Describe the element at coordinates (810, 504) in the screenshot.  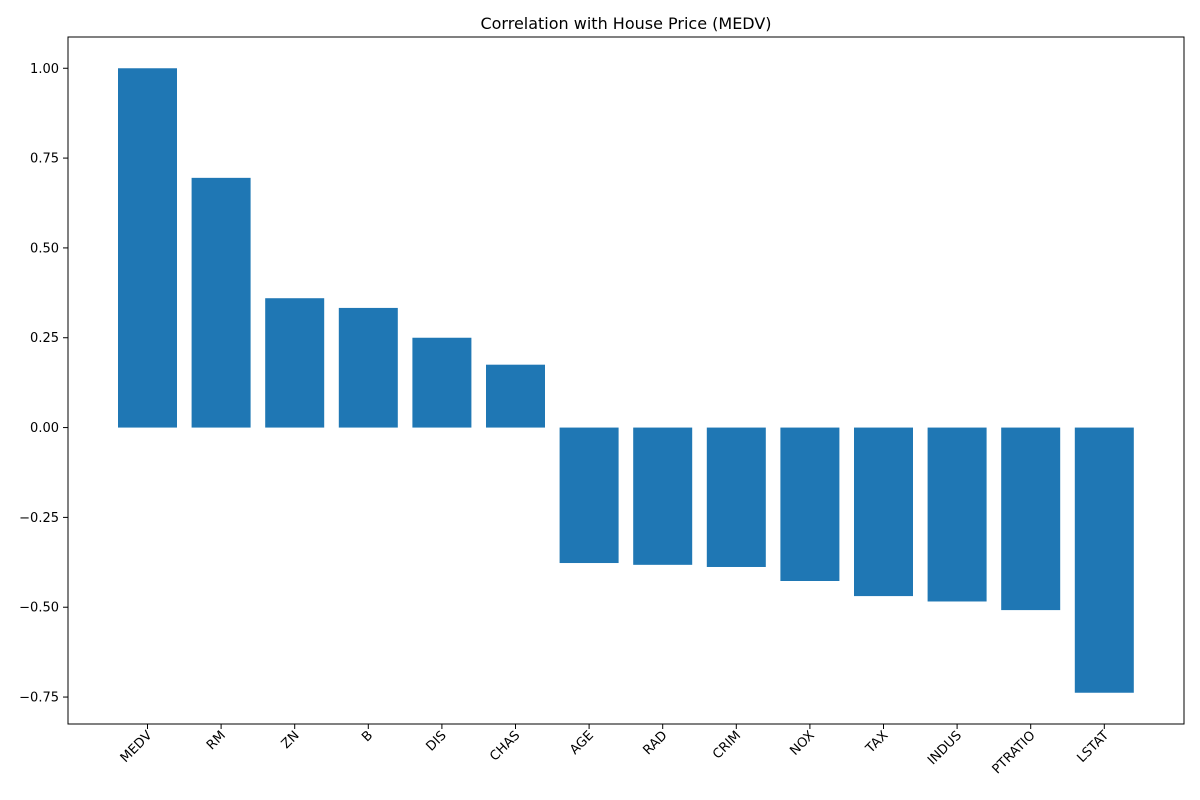
I see `bar-nox` at that location.